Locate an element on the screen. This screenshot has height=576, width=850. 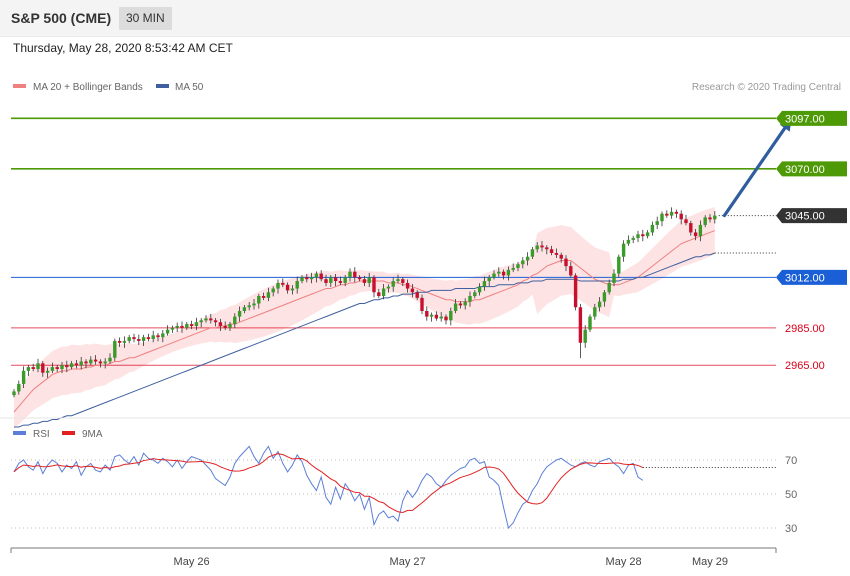
level-badge-resistance is located at coordinates (811, 169).